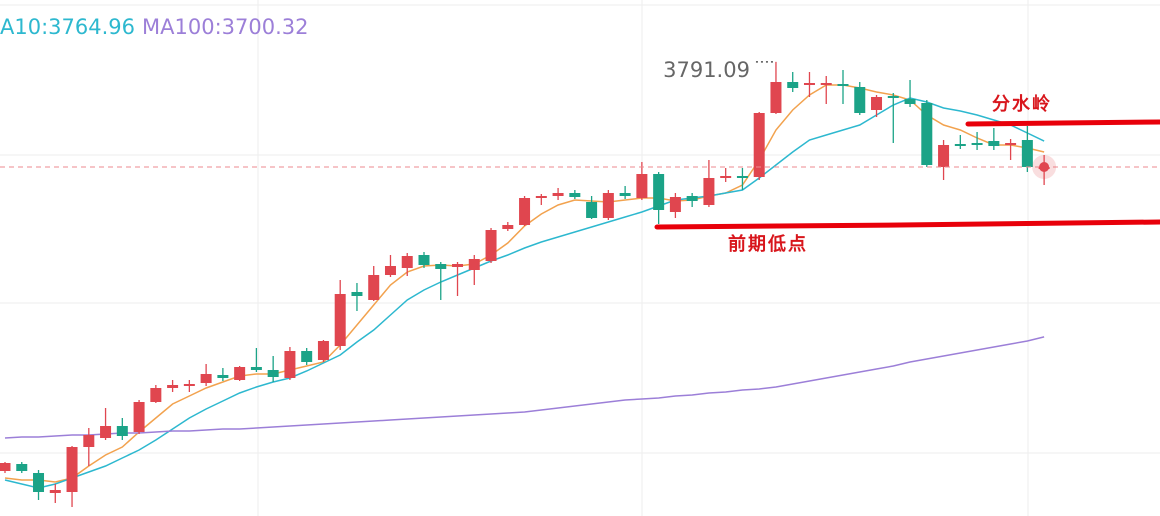 Image resolution: width=1160 pixels, height=516 pixels. Describe the element at coordinates (768, 244) in the screenshot. I see `annotation: 前期低点` at that location.